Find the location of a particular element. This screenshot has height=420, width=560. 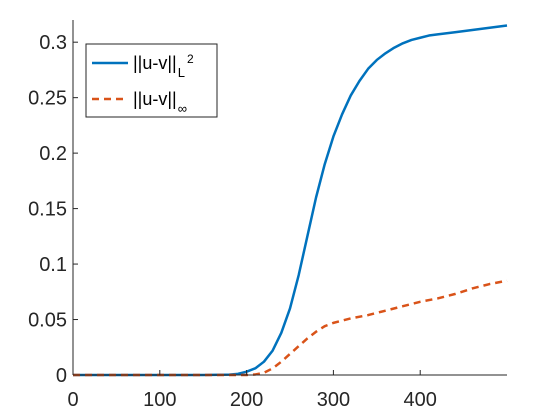

legend: ||u-v|| L2||u-v|| ∞ is located at coordinates (151, 80).